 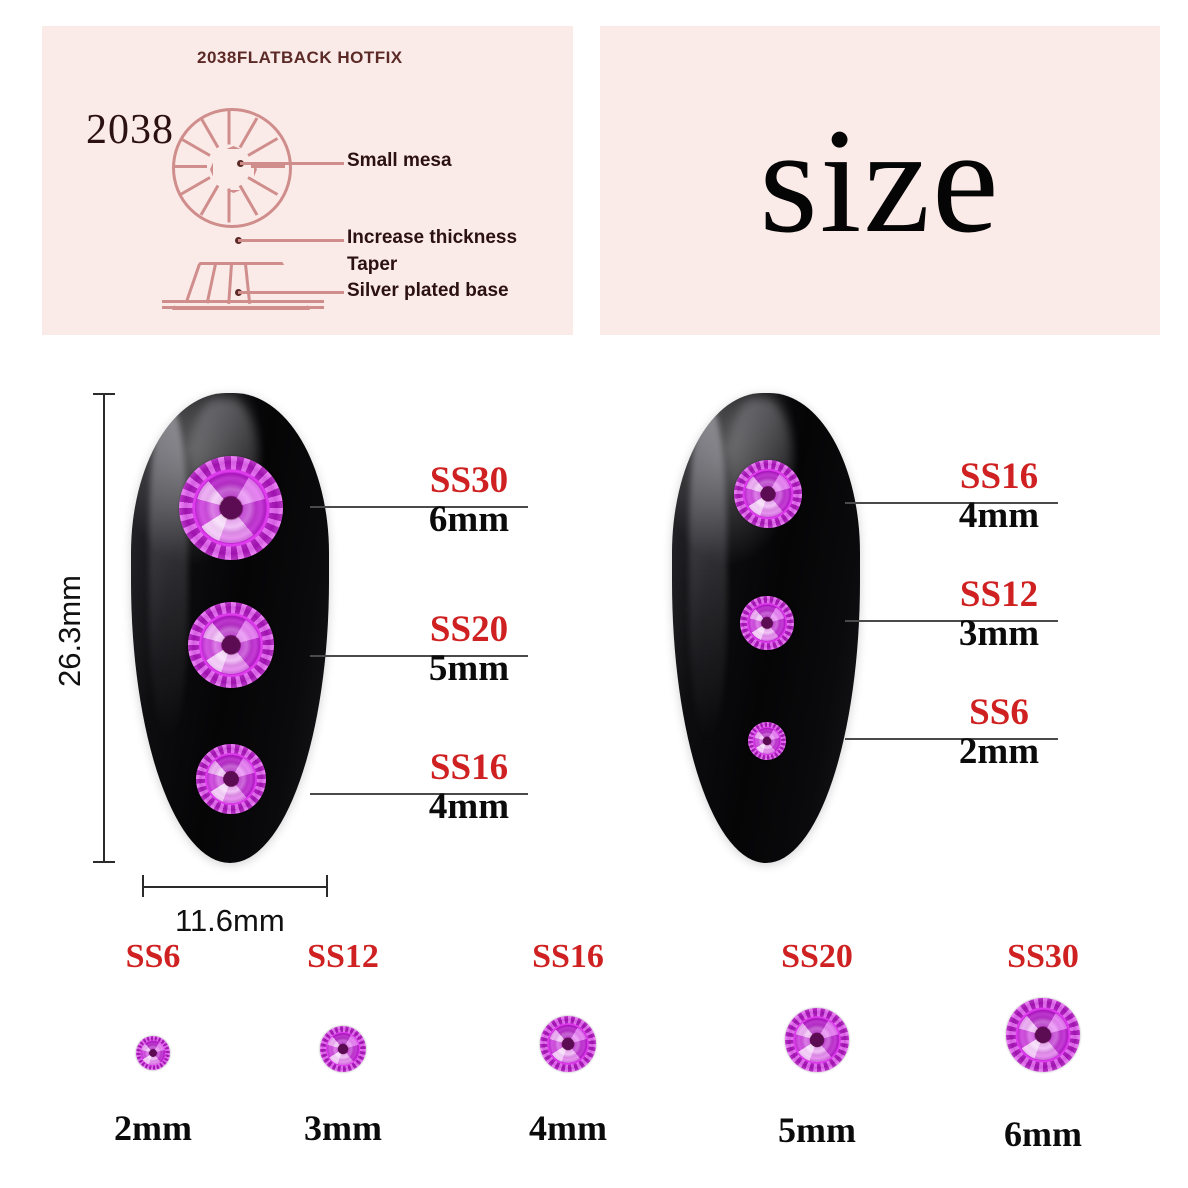 I want to click on gem-sample-ss16, so click(x=568, y=1044).